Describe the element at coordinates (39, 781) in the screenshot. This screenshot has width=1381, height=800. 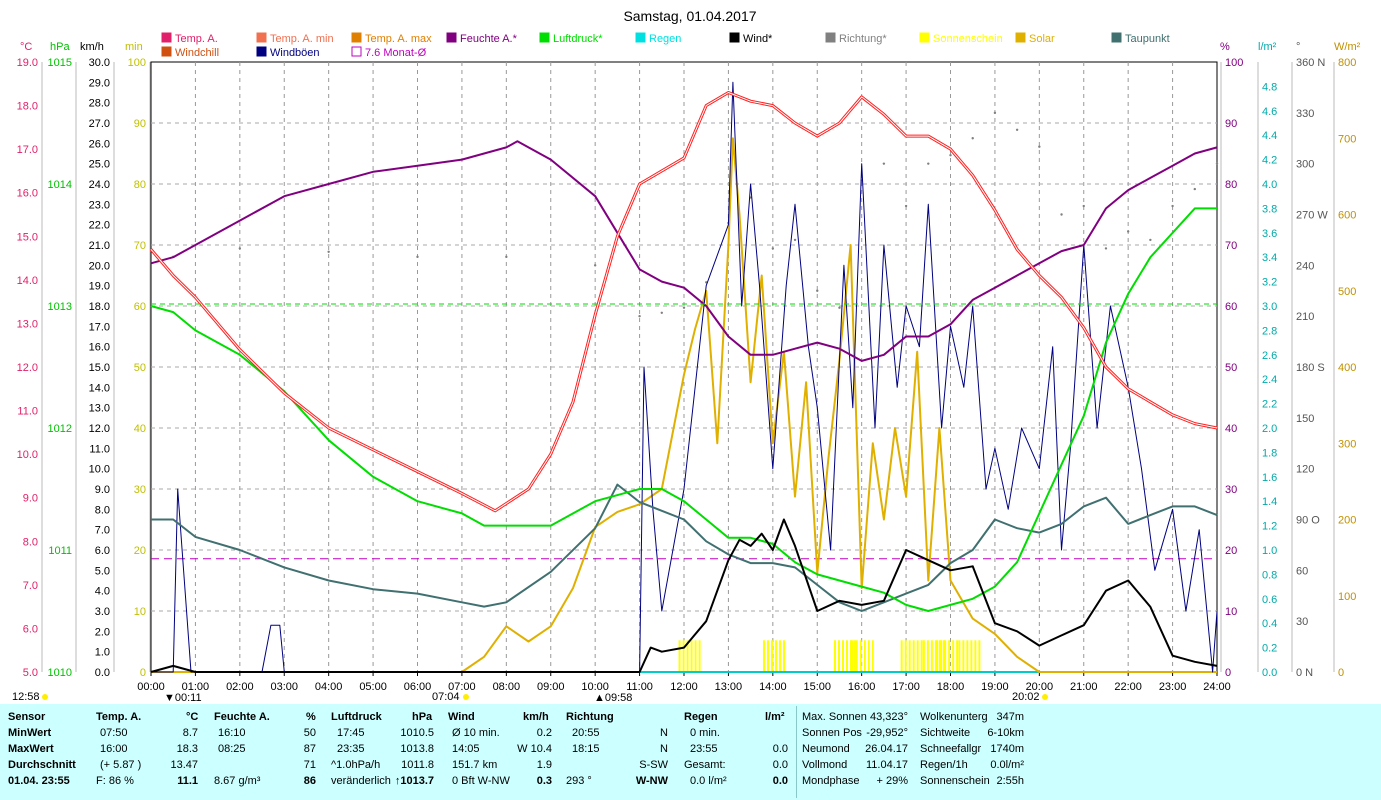
I see `row-current-label: 01.04. 23:55` at that location.